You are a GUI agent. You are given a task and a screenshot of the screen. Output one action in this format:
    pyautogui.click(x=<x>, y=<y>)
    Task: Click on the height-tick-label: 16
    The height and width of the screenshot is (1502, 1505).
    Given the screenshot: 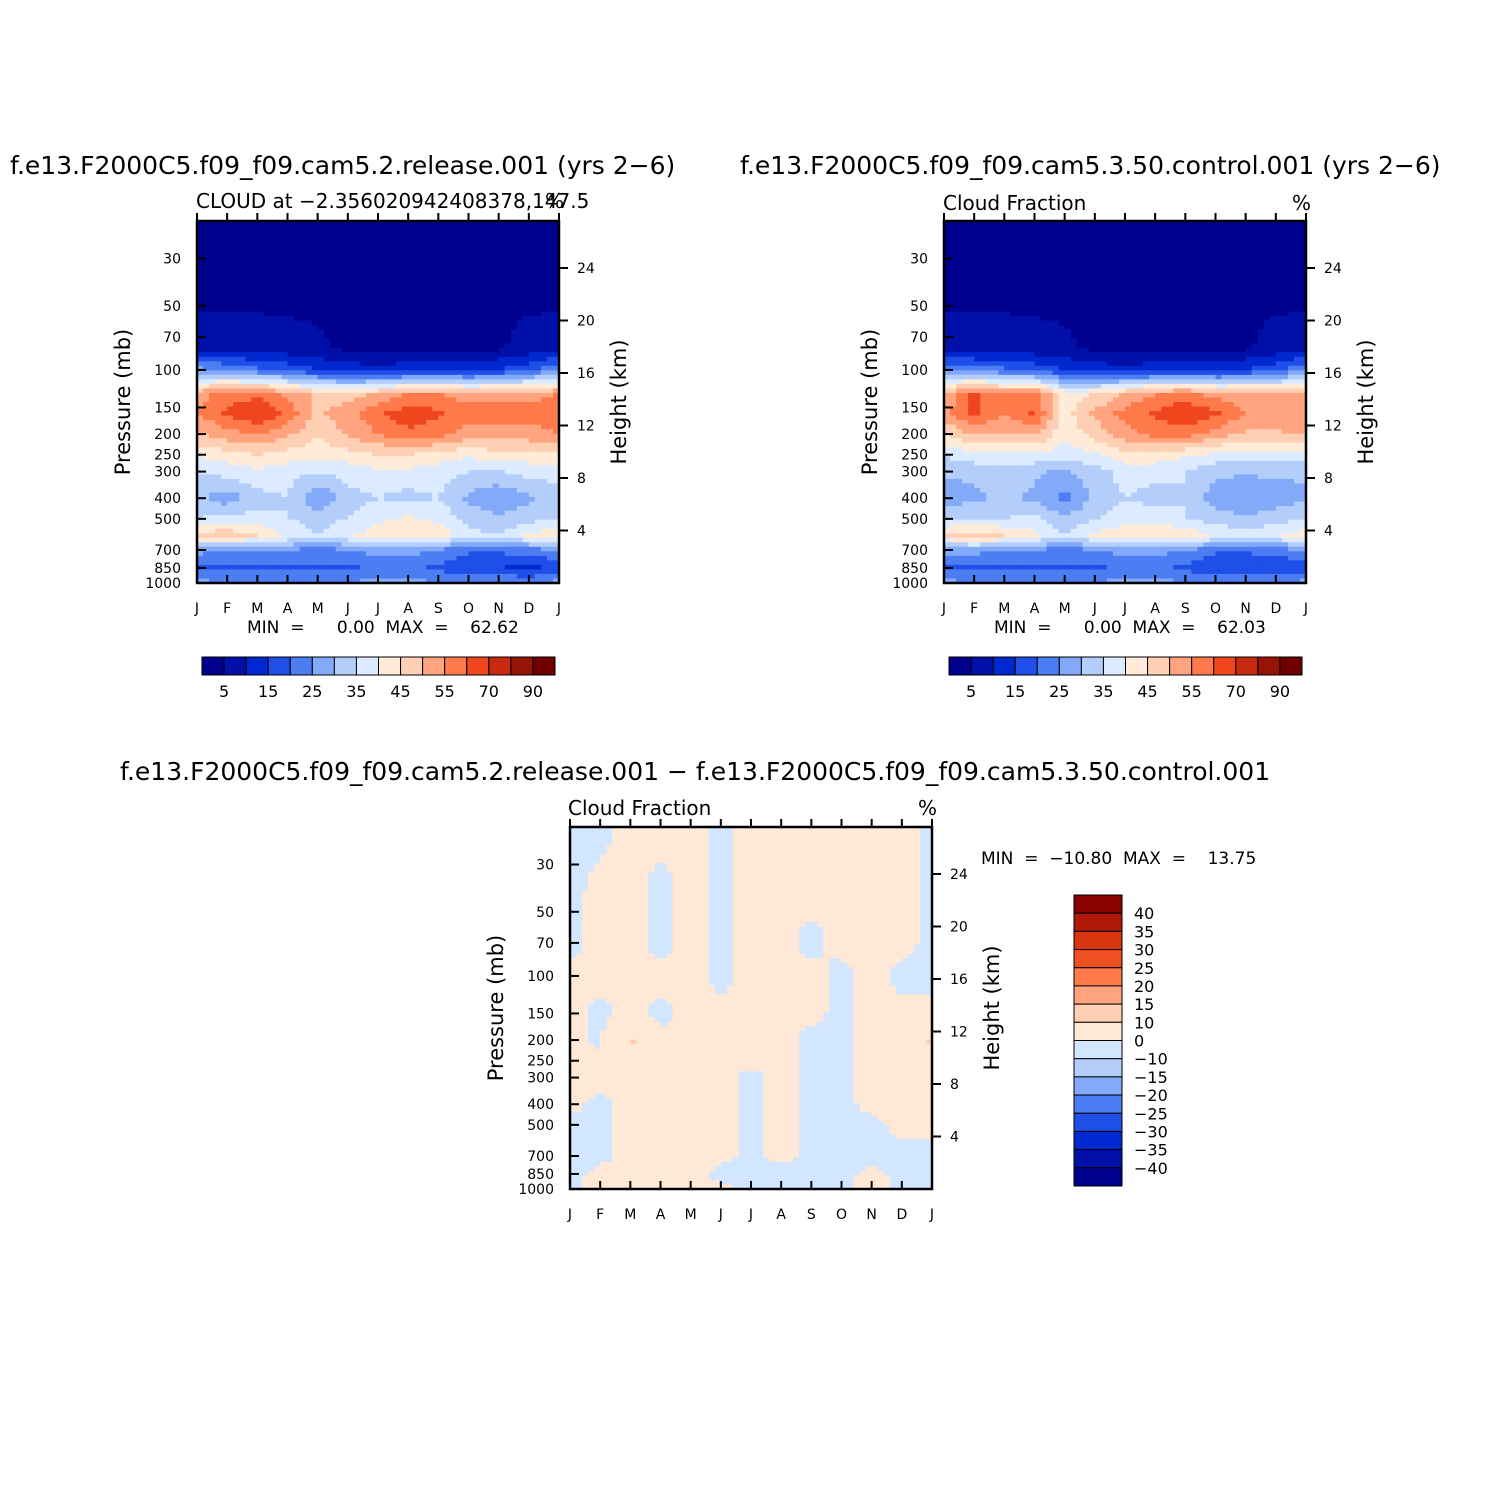 What is the action you would take?
    pyautogui.click(x=586, y=374)
    